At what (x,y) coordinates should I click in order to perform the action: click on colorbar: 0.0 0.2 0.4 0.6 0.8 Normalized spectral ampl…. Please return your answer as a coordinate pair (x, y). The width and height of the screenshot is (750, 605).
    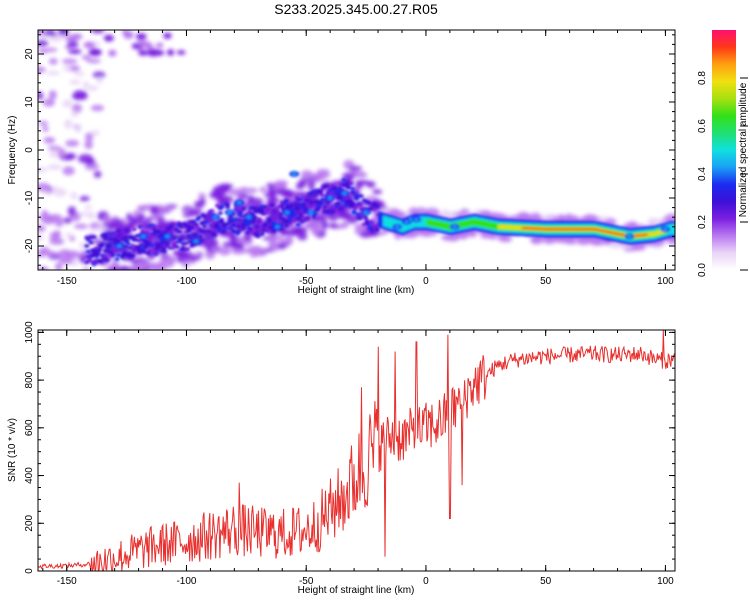
    Looking at the image, I should click on (723, 153).